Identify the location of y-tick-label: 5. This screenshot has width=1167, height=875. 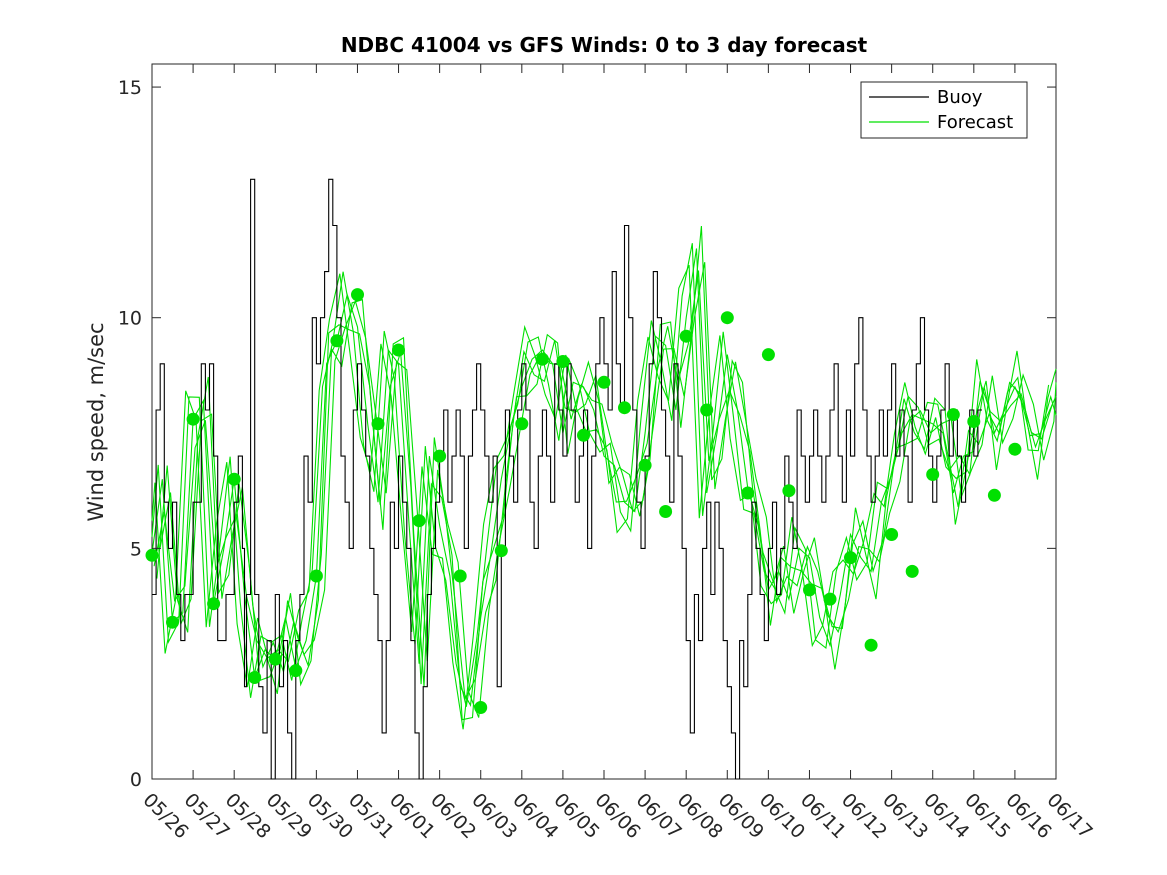
(136, 549).